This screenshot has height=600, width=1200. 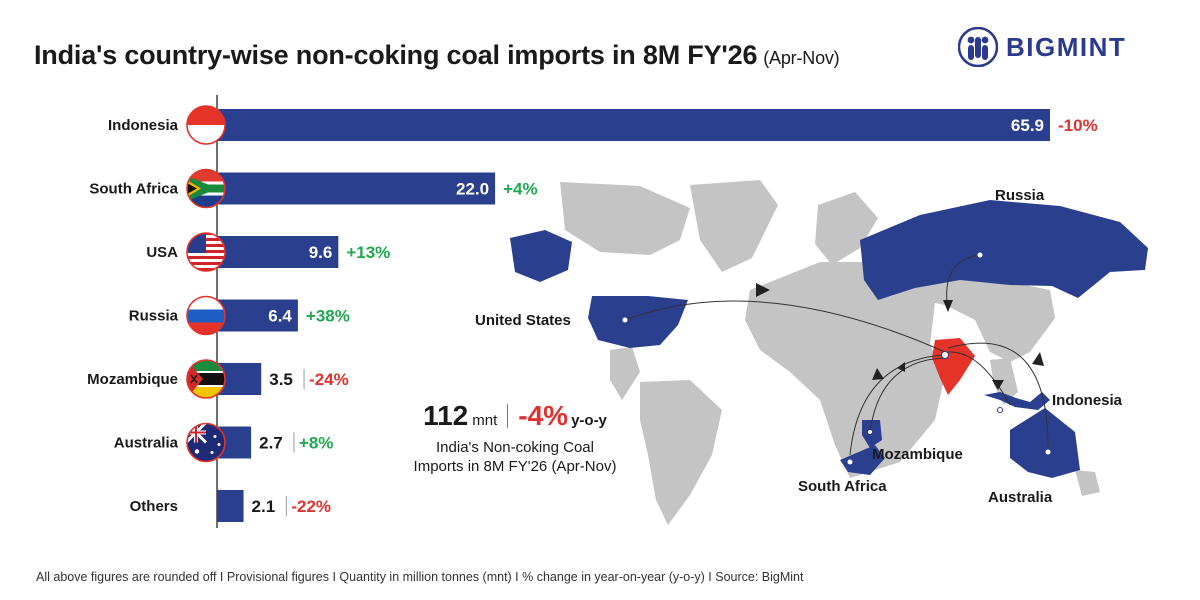 What do you see at coordinates (280, 316) in the screenshot?
I see `value-label: 6.4` at bounding box center [280, 316].